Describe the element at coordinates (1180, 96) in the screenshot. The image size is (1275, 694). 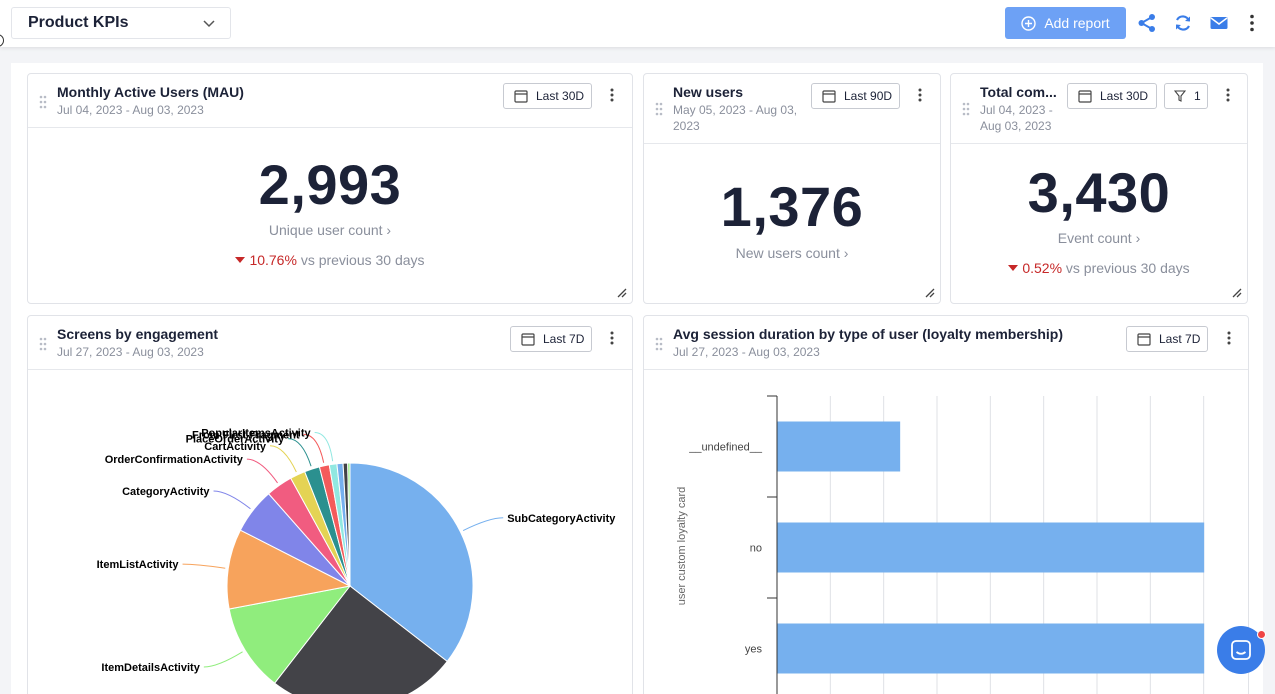
I see `filter-icon` at that location.